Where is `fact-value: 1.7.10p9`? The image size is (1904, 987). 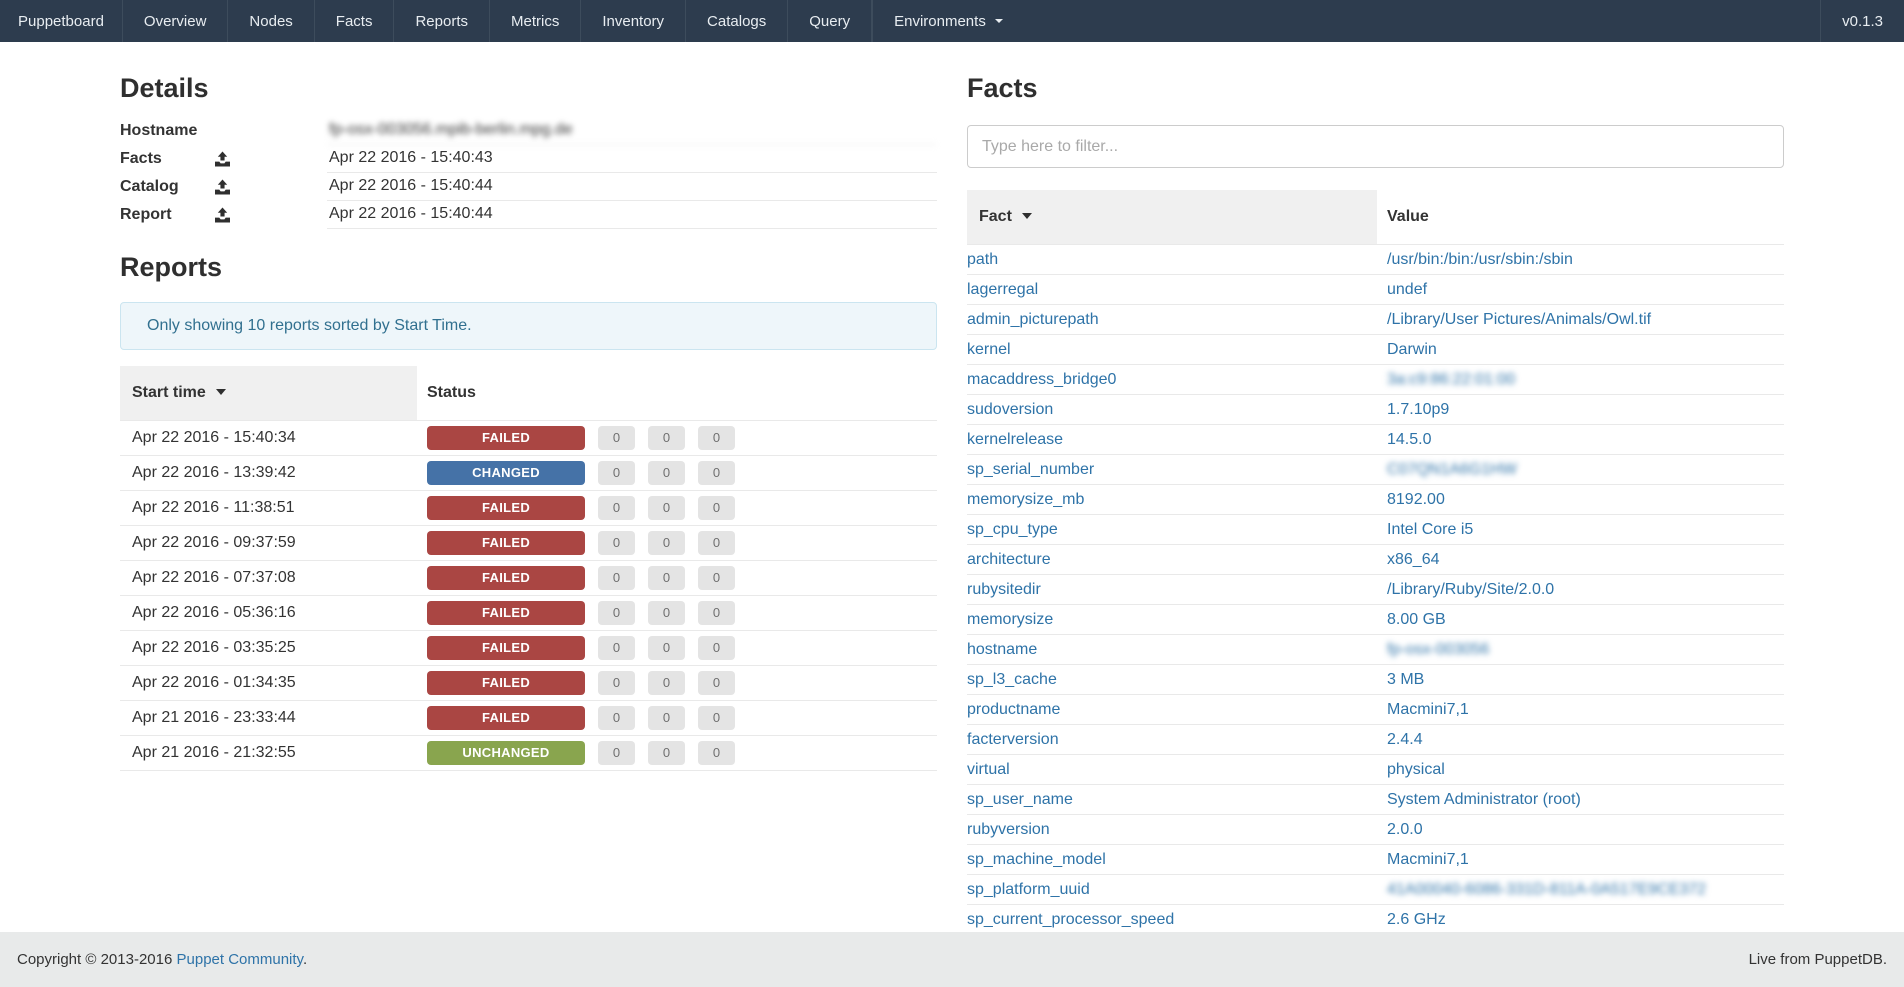
fact-value: 1.7.10p9 is located at coordinates (1418, 409).